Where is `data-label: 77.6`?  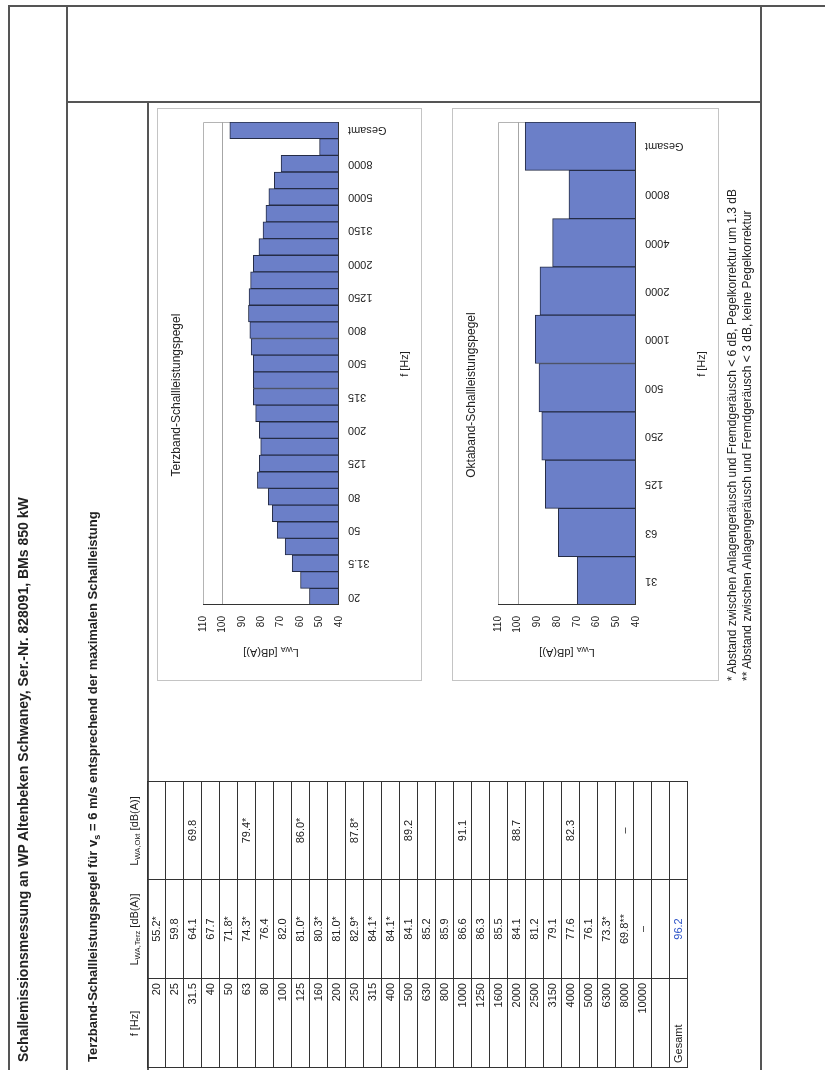
data-label: 77.6 is located at coordinates (570, 929).